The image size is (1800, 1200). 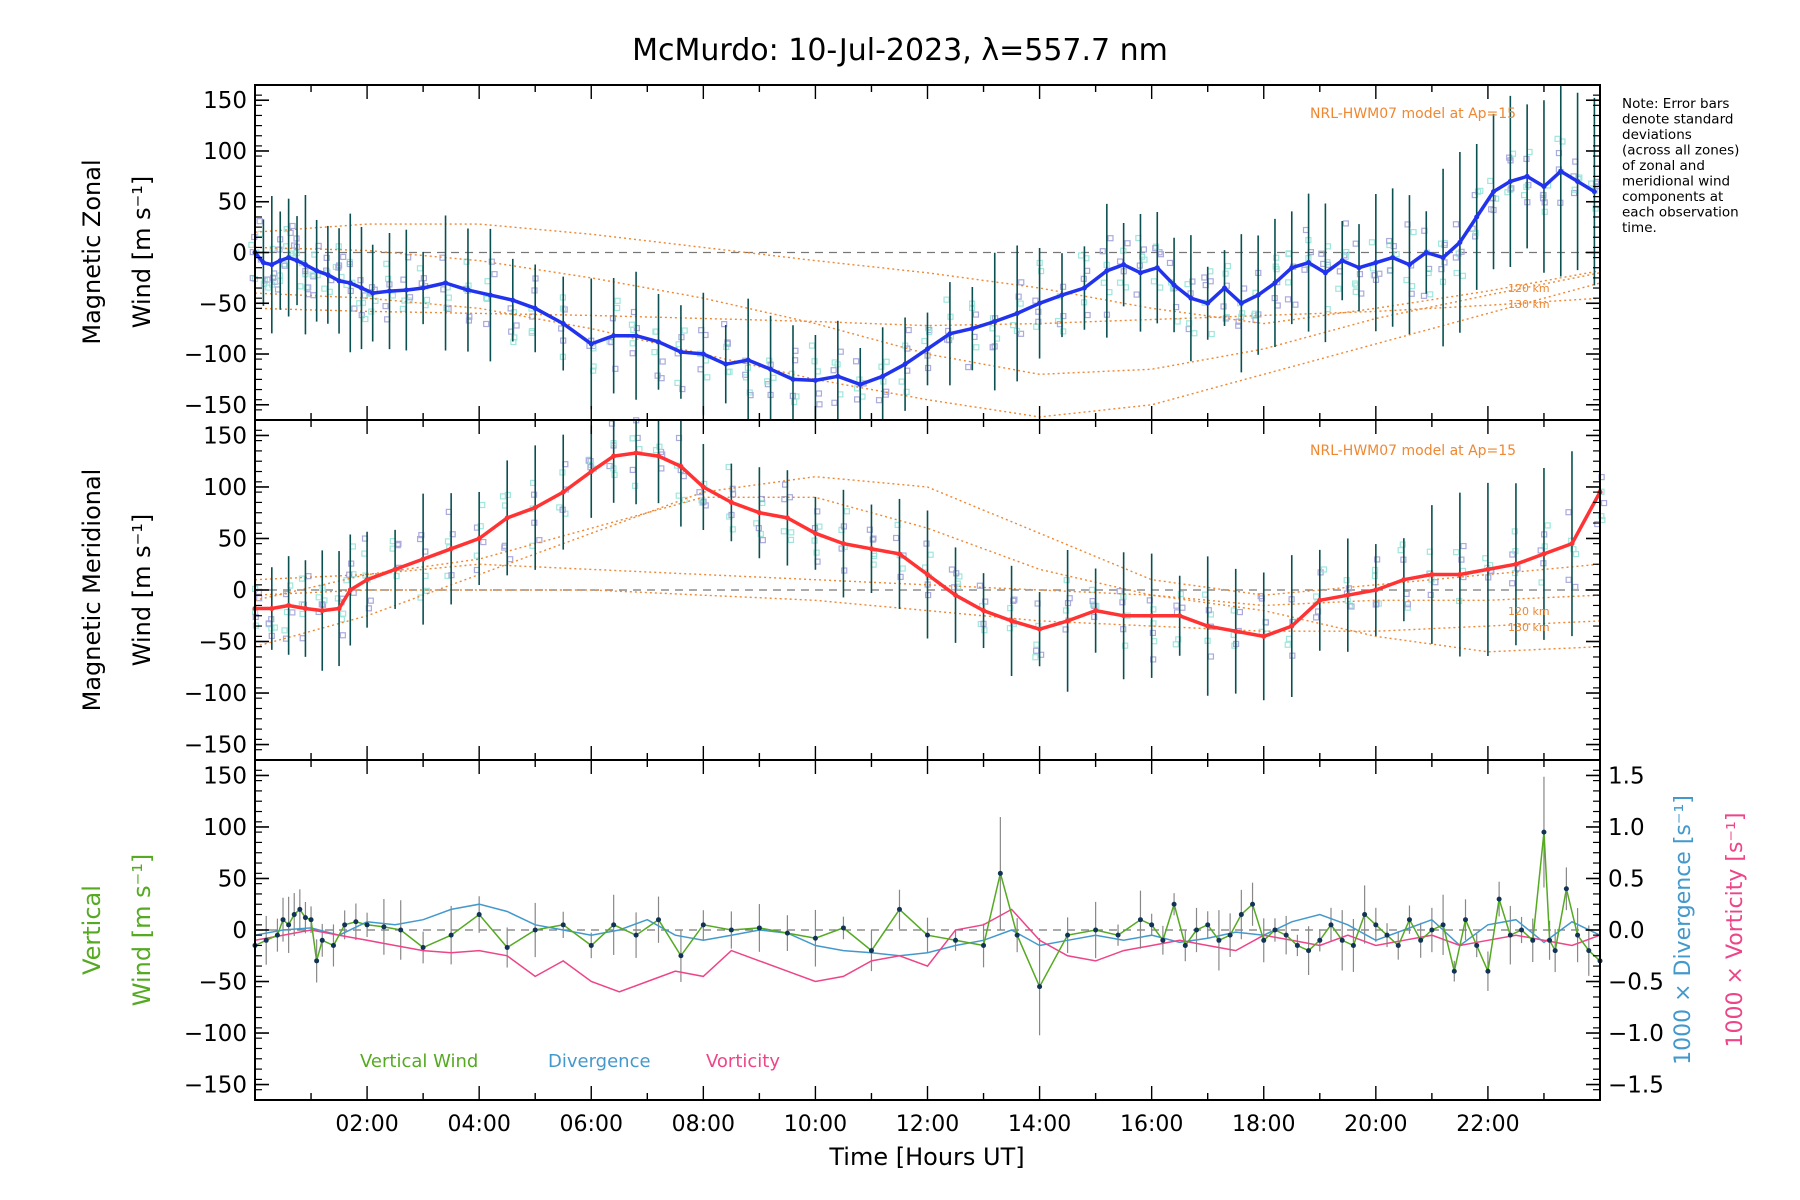 What do you see at coordinates (815, 1124) in the screenshot?
I see `x-tick-label: 10:00` at bounding box center [815, 1124].